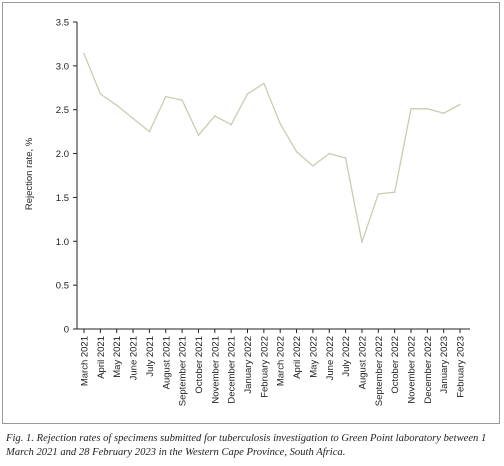  Describe the element at coordinates (101, 357) in the screenshot. I see `x-tick-label: April 2021` at that location.